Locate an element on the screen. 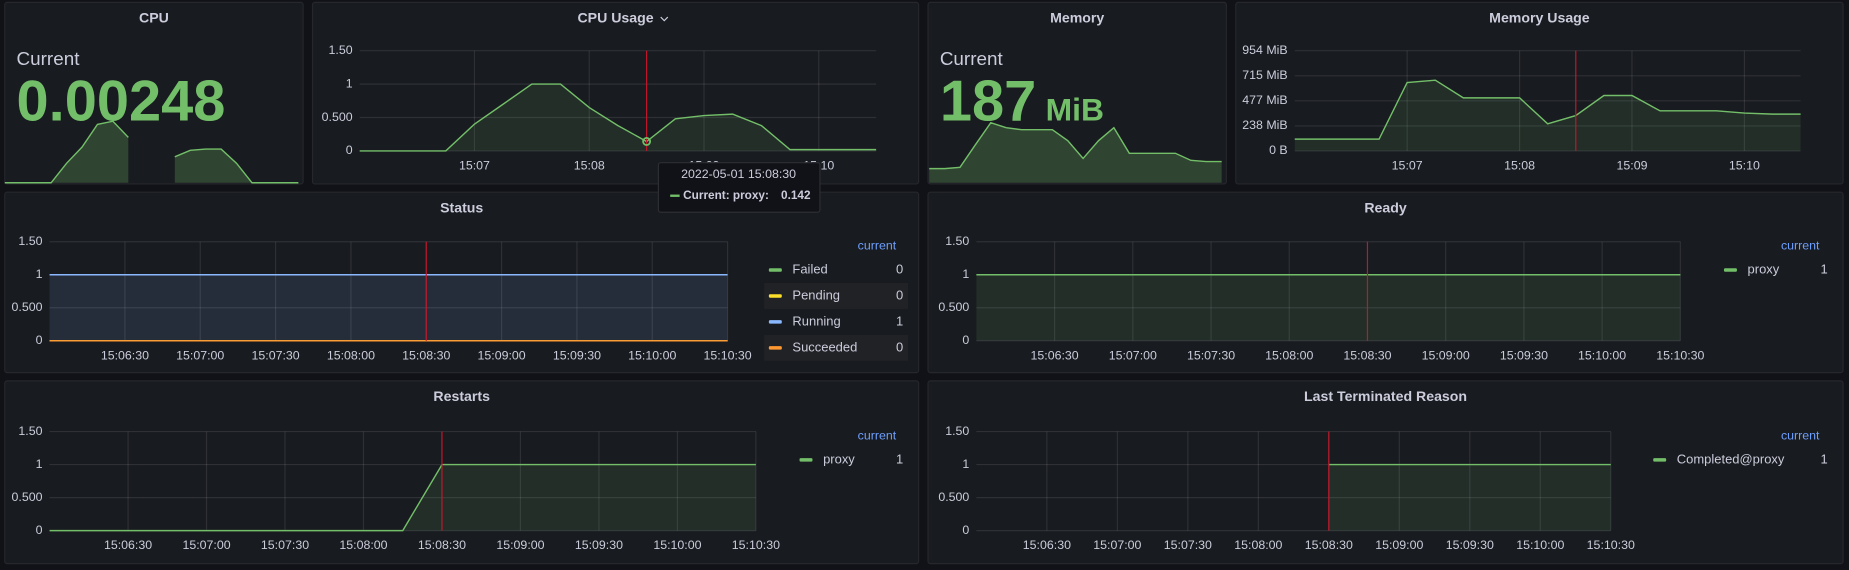 The width and height of the screenshot is (1849, 570). tooltip-point is located at coordinates (647, 141).